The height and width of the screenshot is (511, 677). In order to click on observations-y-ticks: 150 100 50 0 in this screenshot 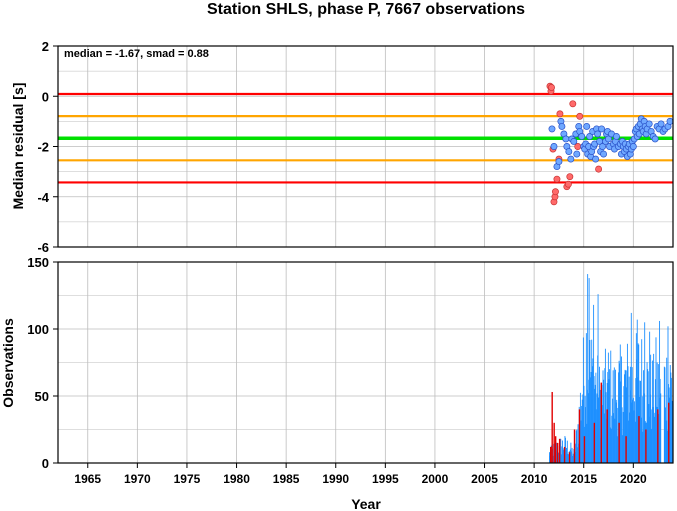, I will do `click(42, 363)`.